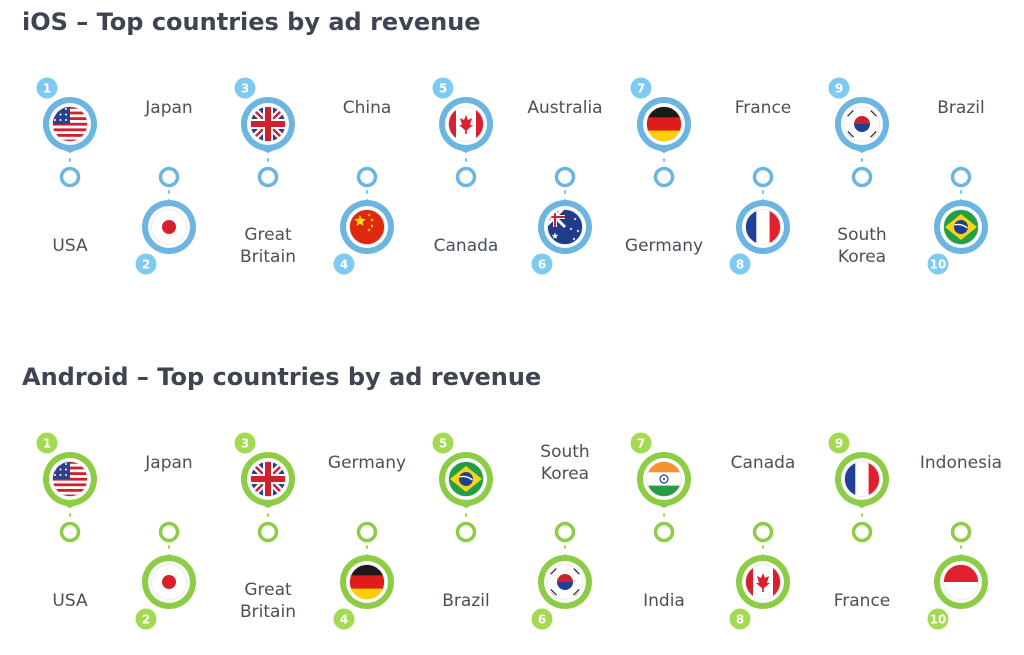 This screenshot has width=1024, height=655. I want to click on china-flag-icon, so click(367, 227).